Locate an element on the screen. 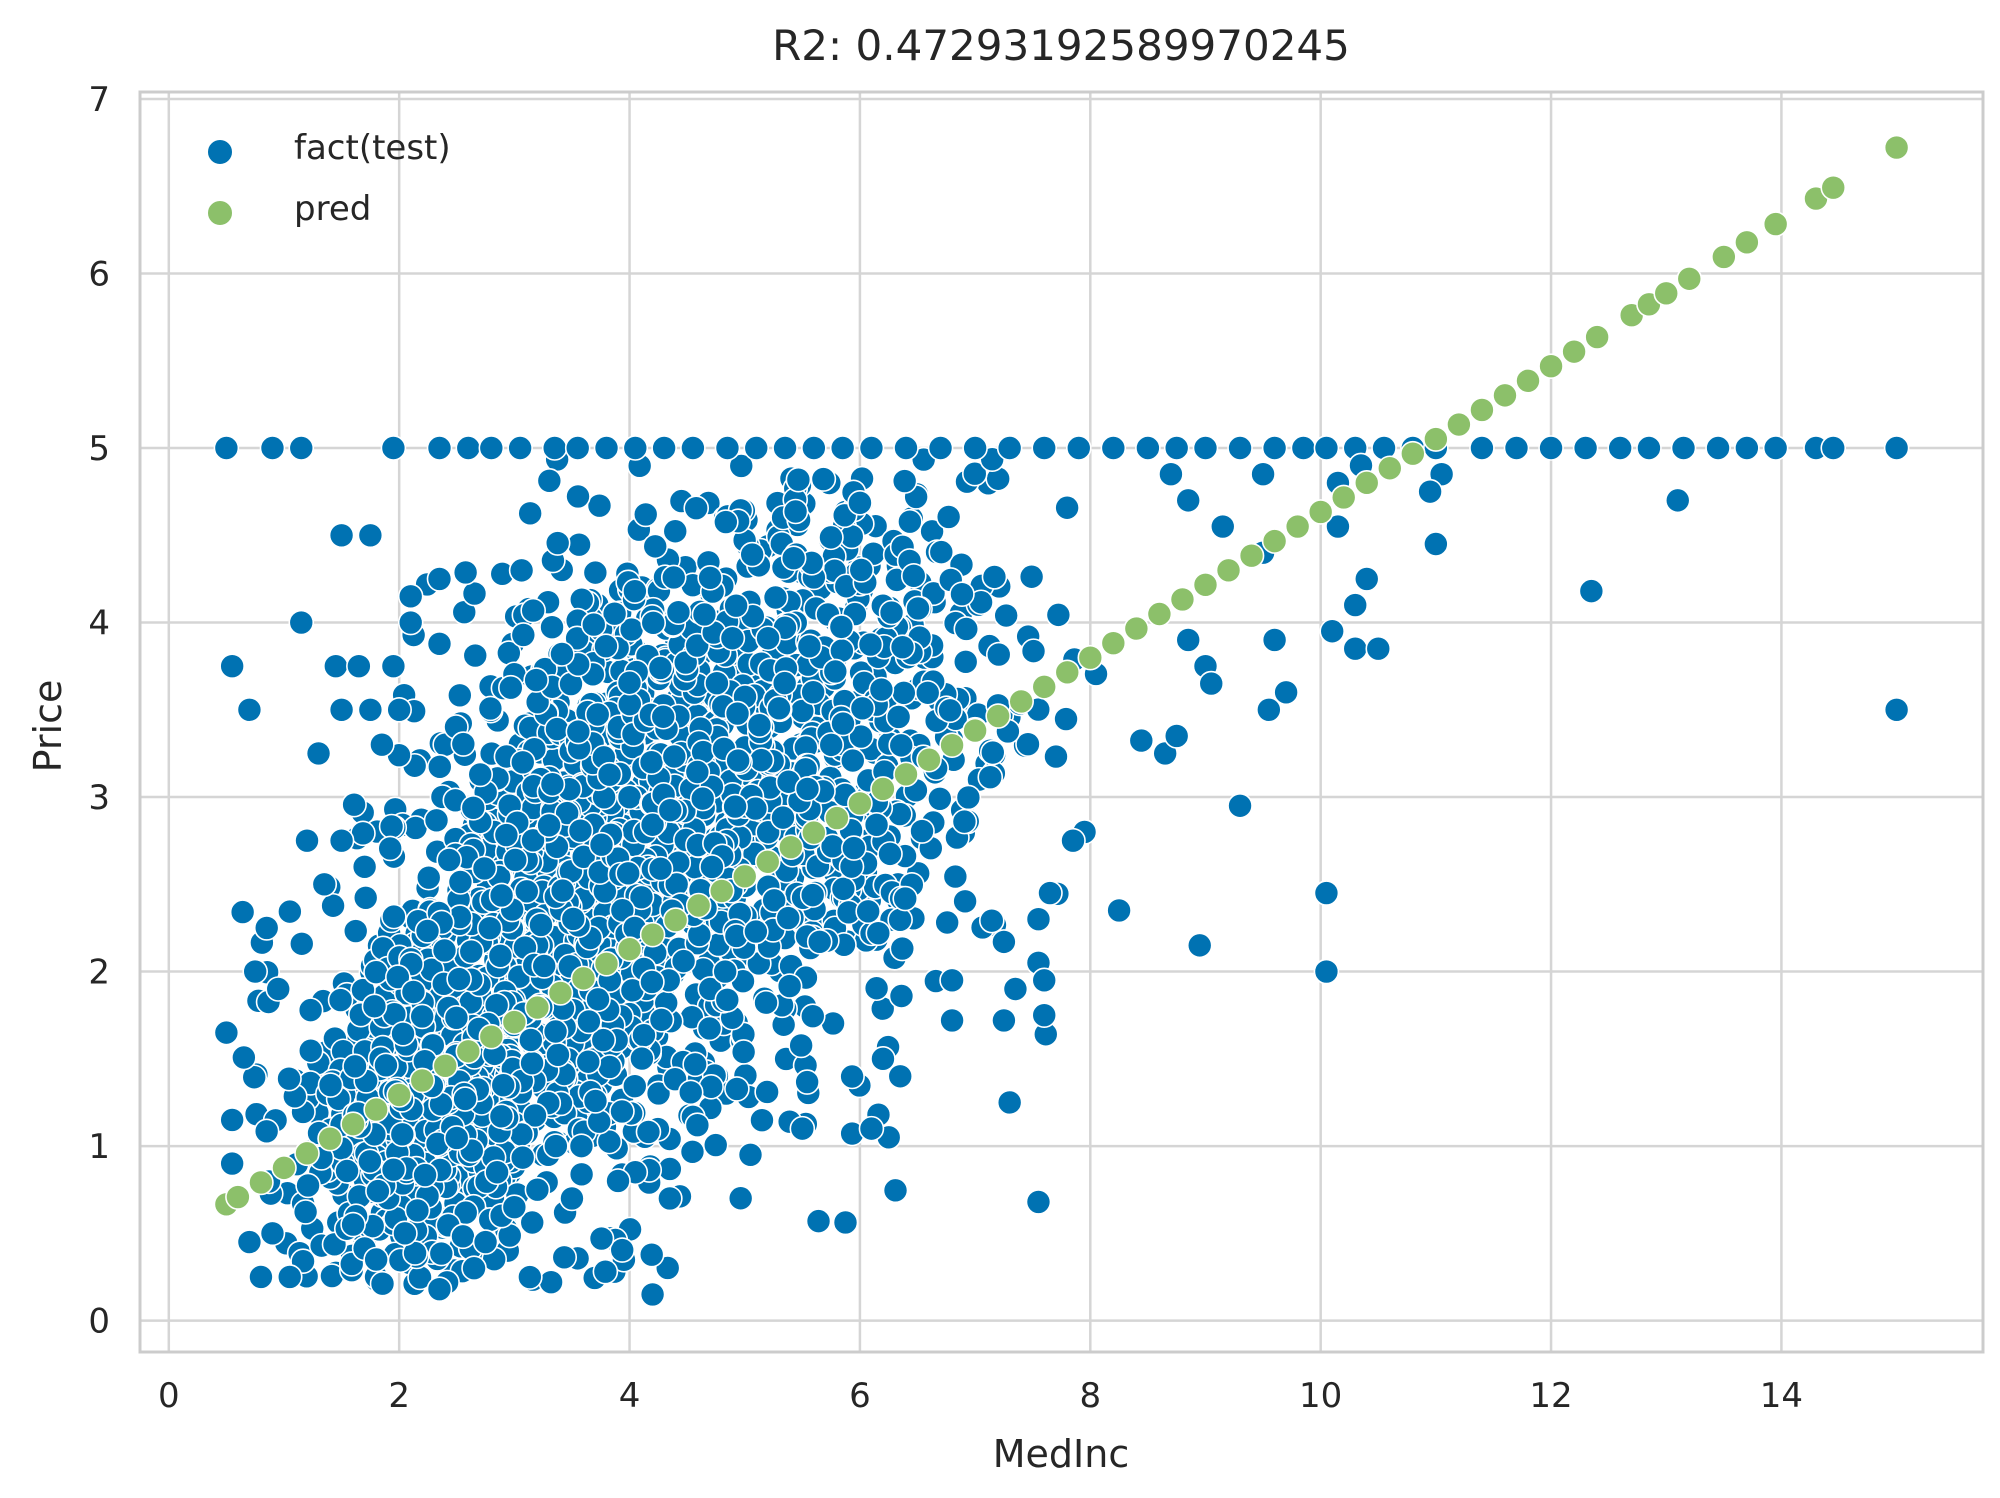 The width and height of the screenshot is (2000, 1498). y-tick-label: 0 is located at coordinates (99, 1322).